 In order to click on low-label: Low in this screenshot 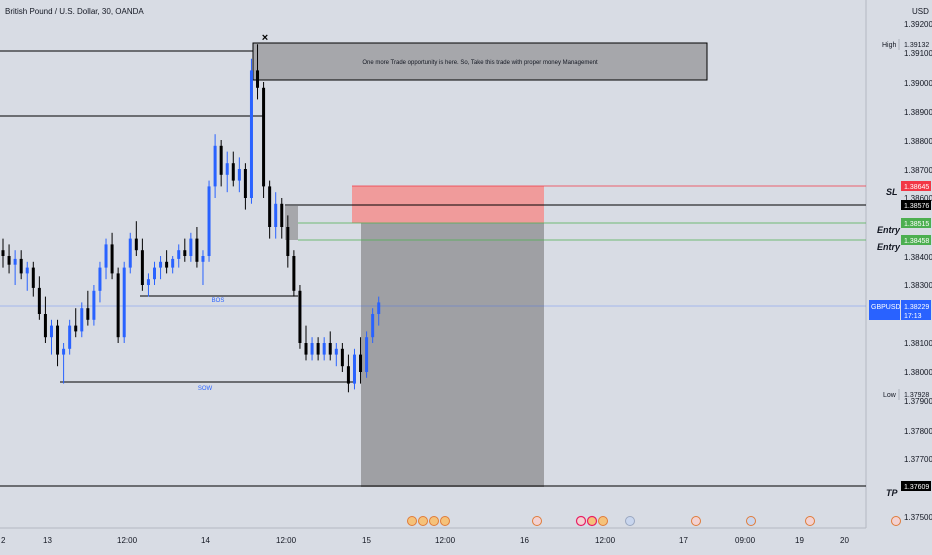, I will do `click(890, 395)`.